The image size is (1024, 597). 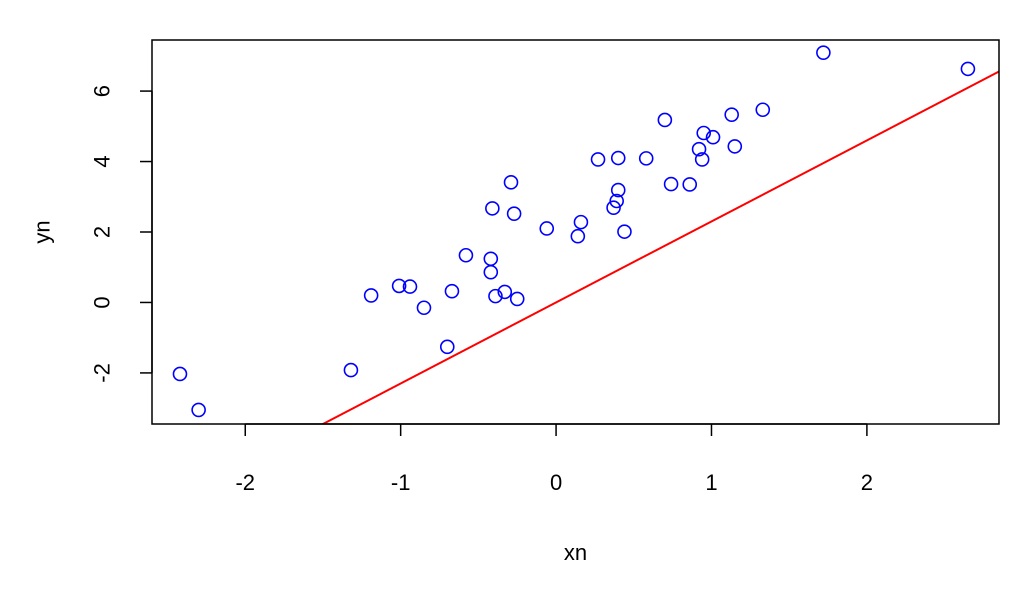 I want to click on y-tick-label: 6, so click(x=102, y=91).